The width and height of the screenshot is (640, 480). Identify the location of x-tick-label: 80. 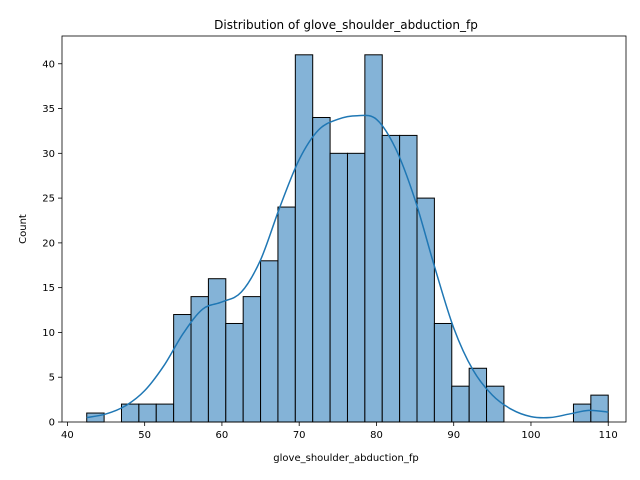
(376, 435).